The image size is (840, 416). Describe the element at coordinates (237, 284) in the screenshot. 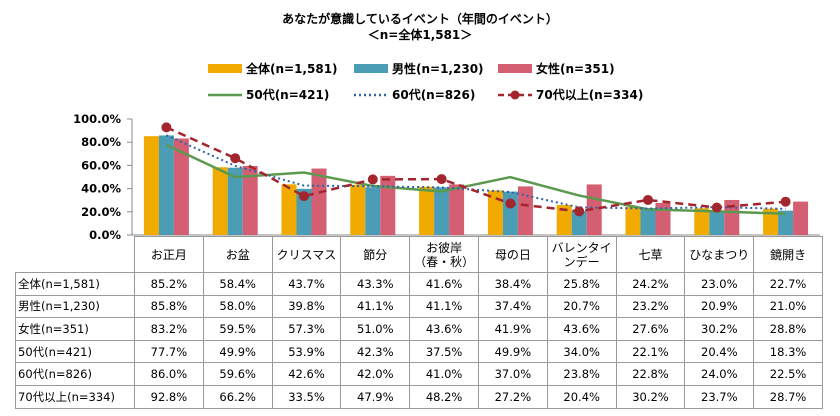

I see `table-cell: 58.4%` at that location.